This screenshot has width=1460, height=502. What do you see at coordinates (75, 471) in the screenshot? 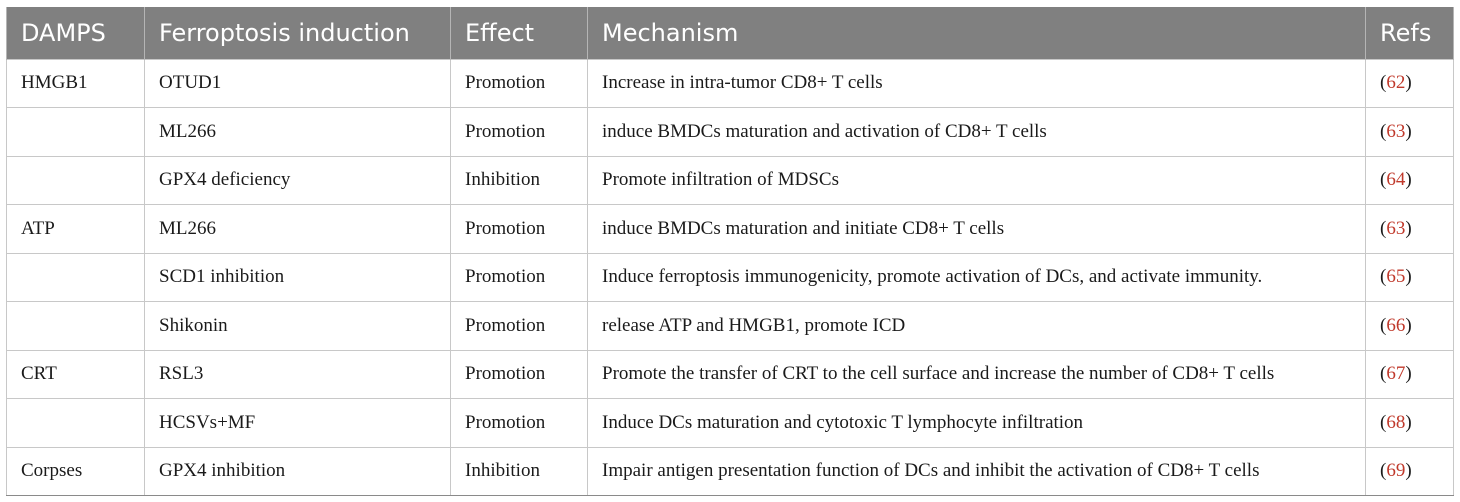
I see `cell-damps: Corpses` at bounding box center [75, 471].